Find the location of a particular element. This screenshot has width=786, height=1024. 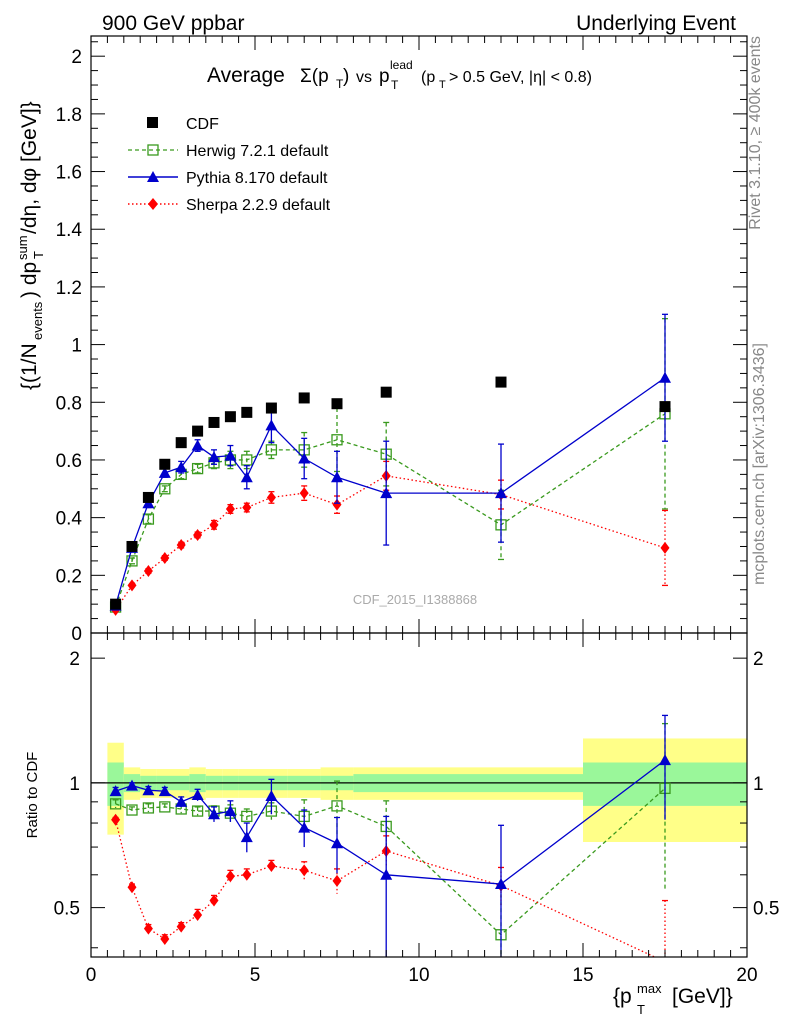

title-sigma-sub: T is located at coordinates (340, 84).